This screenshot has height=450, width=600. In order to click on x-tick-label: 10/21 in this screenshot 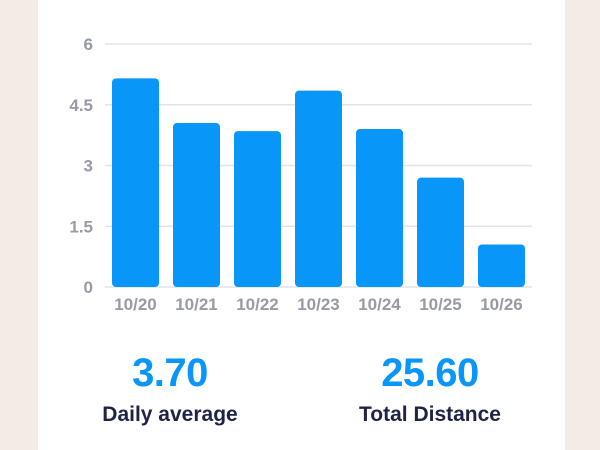, I will do `click(196, 304)`.